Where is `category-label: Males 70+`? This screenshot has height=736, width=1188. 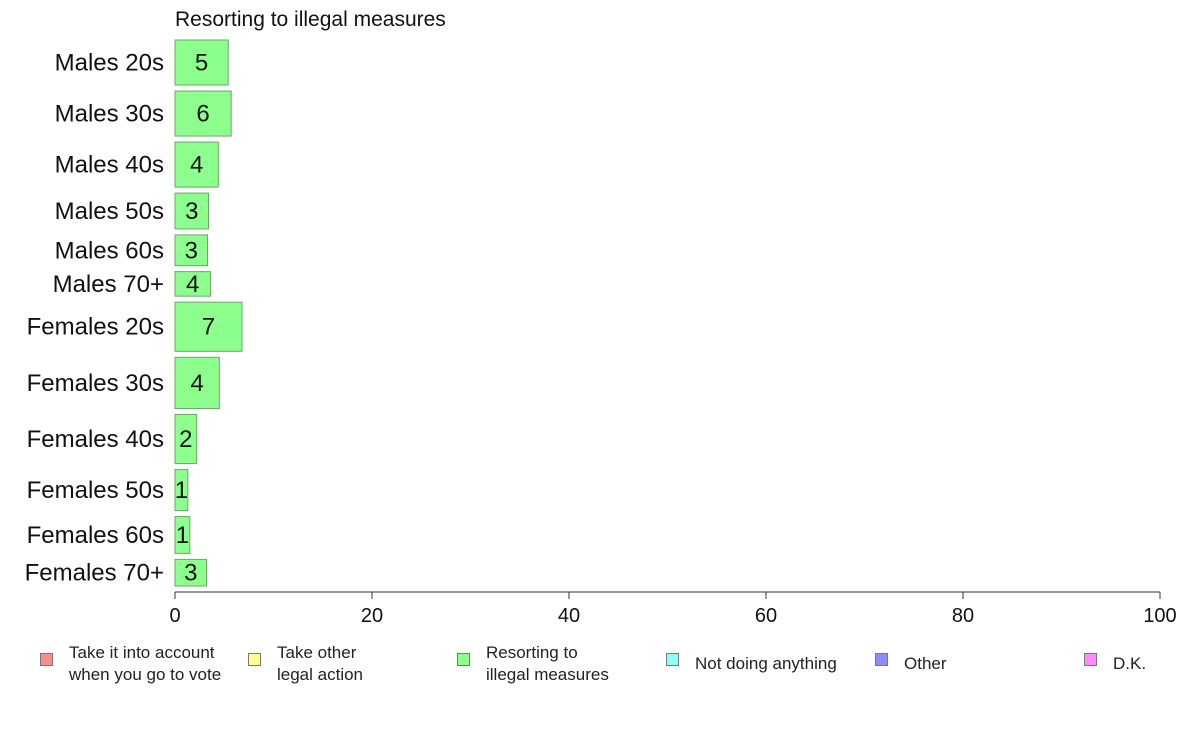 category-label: Males 70+ is located at coordinates (108, 284).